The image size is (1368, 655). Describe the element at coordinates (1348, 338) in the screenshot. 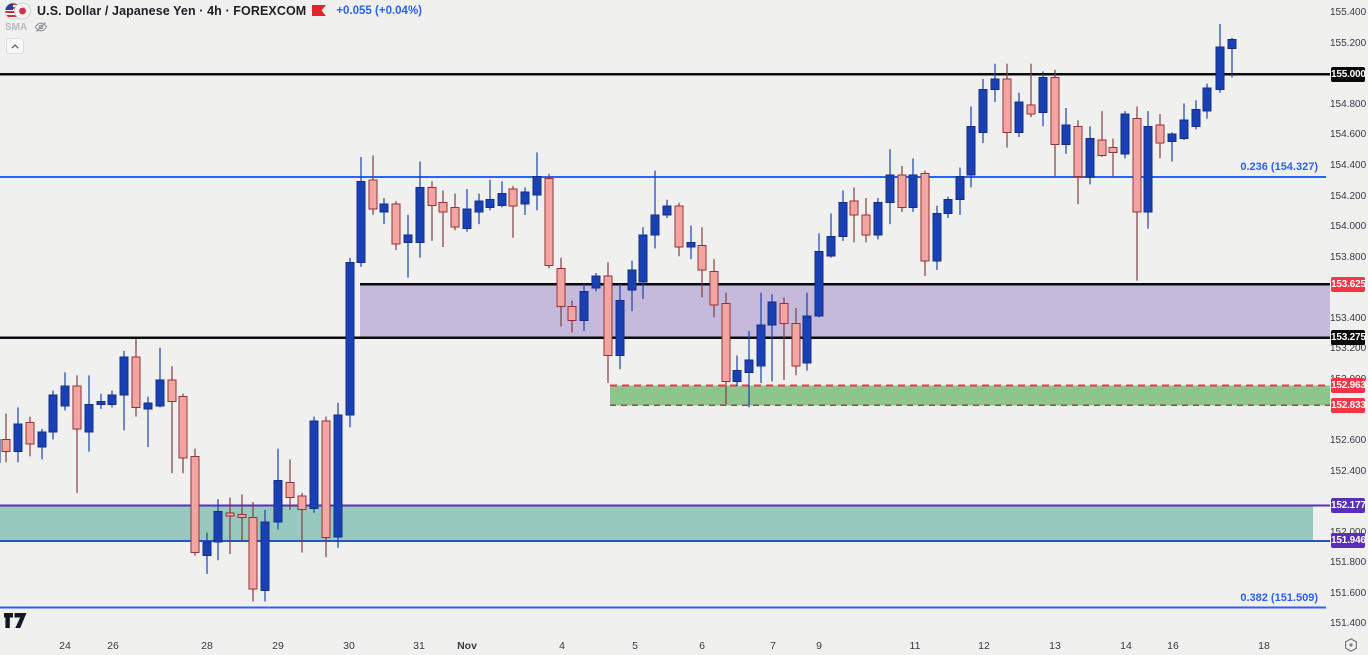

I see `price-level-pill: 153.275` at that location.